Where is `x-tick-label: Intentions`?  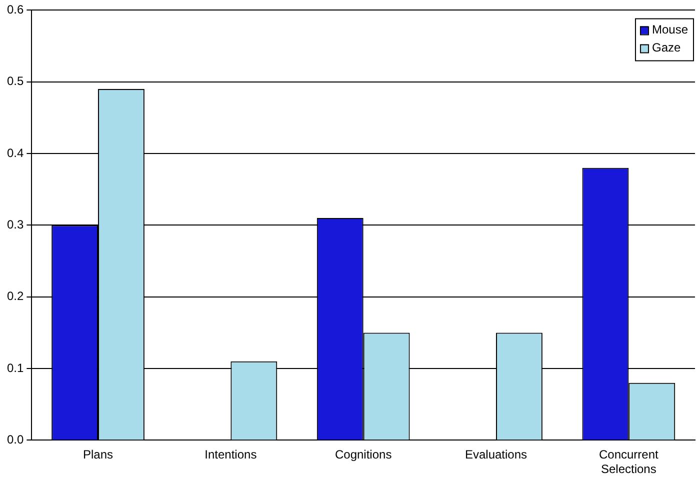 x-tick-label: Intentions is located at coordinates (230, 455).